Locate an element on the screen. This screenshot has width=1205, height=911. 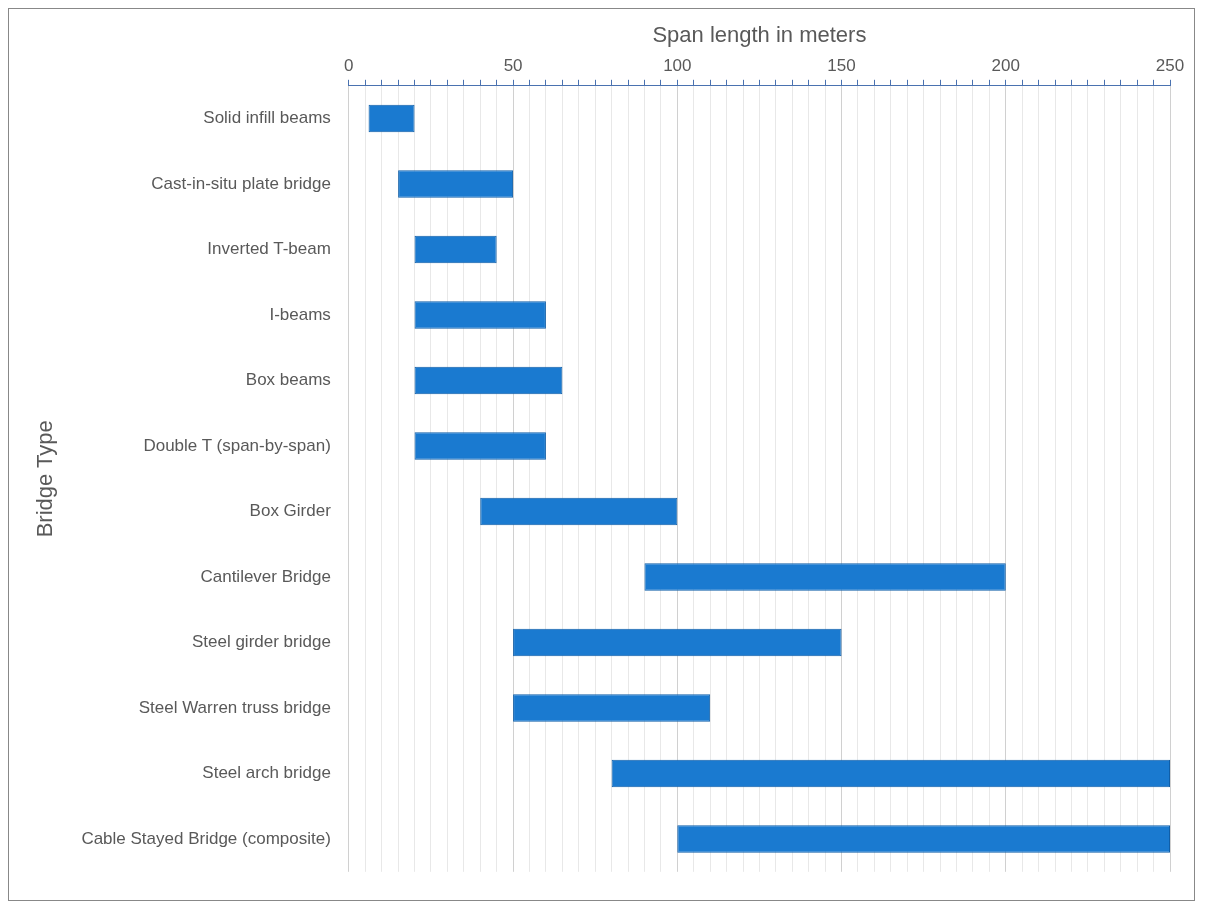
x-tick-label: 0 is located at coordinates (349, 66).